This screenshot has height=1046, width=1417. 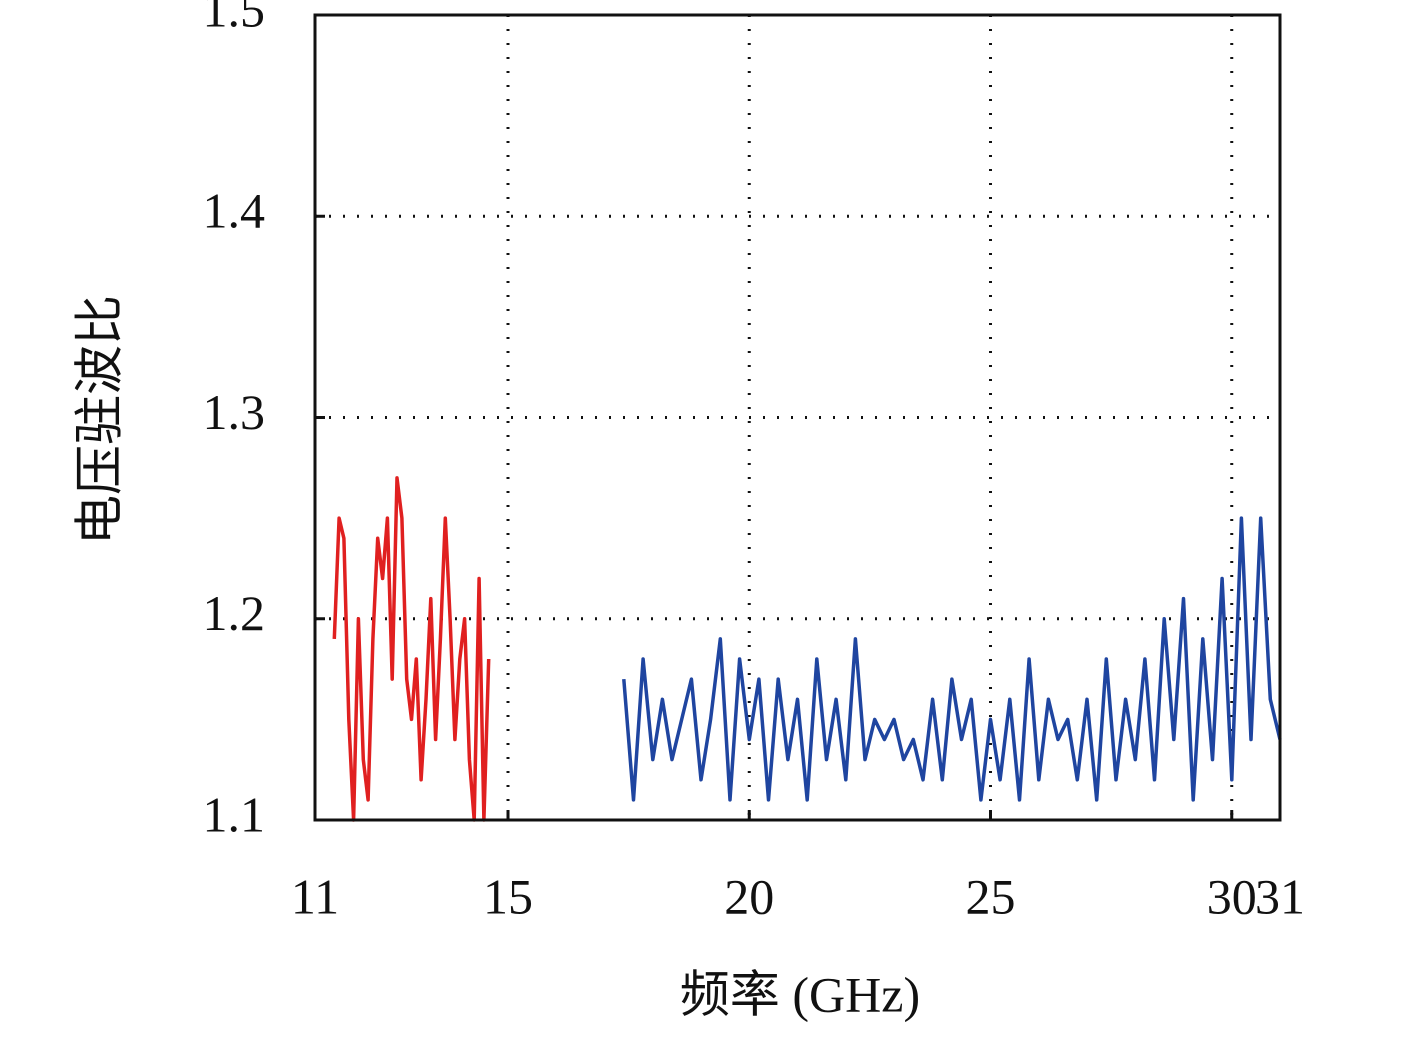 What do you see at coordinates (1232, 896) in the screenshot?
I see `x-tick-label: 30` at bounding box center [1232, 896].